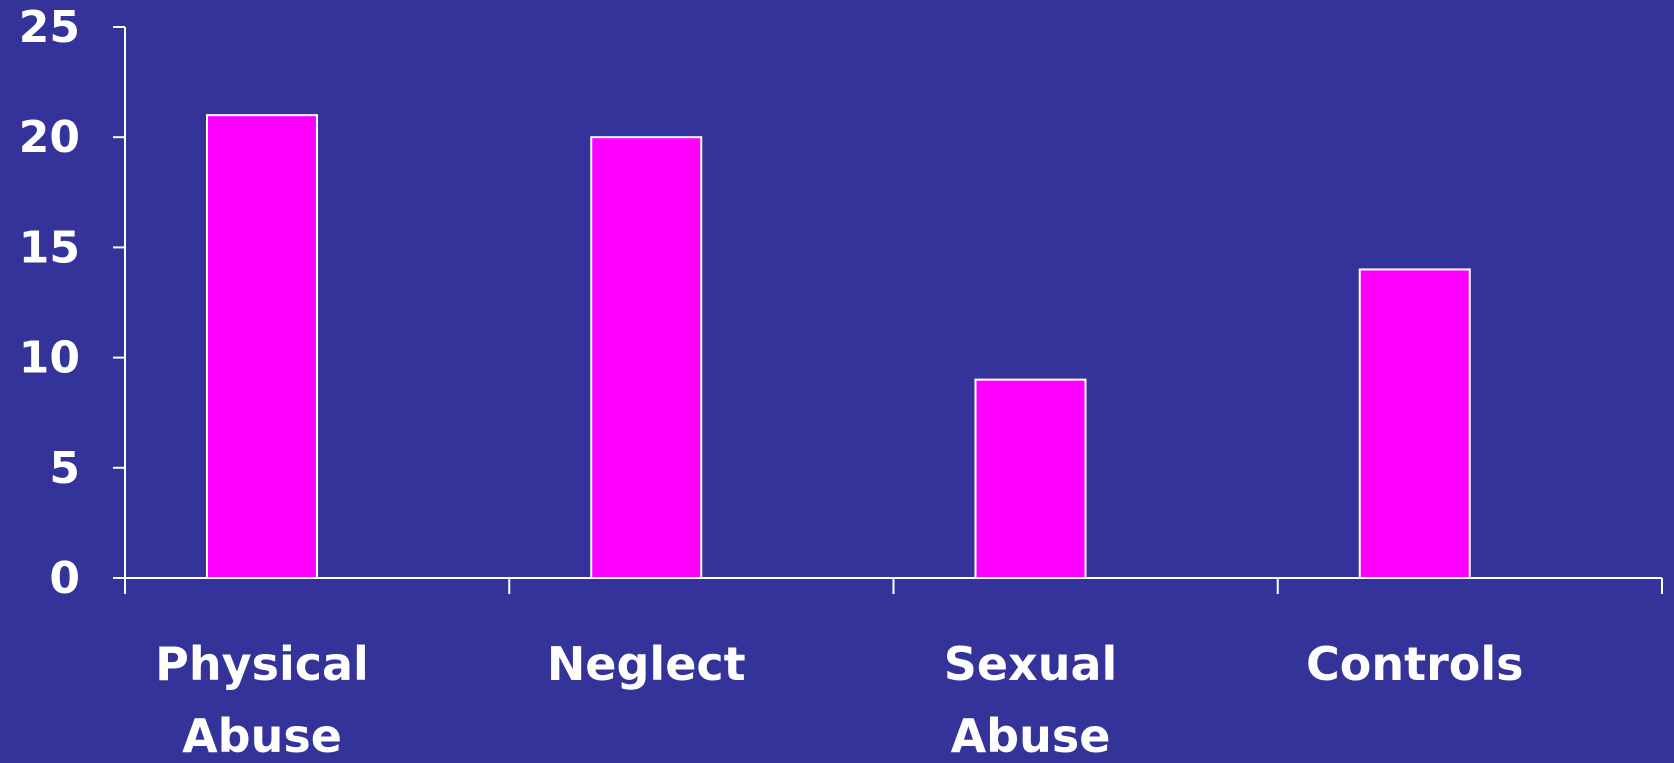 The image size is (1674, 763). Describe the element at coordinates (893, 585) in the screenshot. I see `x-axis` at that location.